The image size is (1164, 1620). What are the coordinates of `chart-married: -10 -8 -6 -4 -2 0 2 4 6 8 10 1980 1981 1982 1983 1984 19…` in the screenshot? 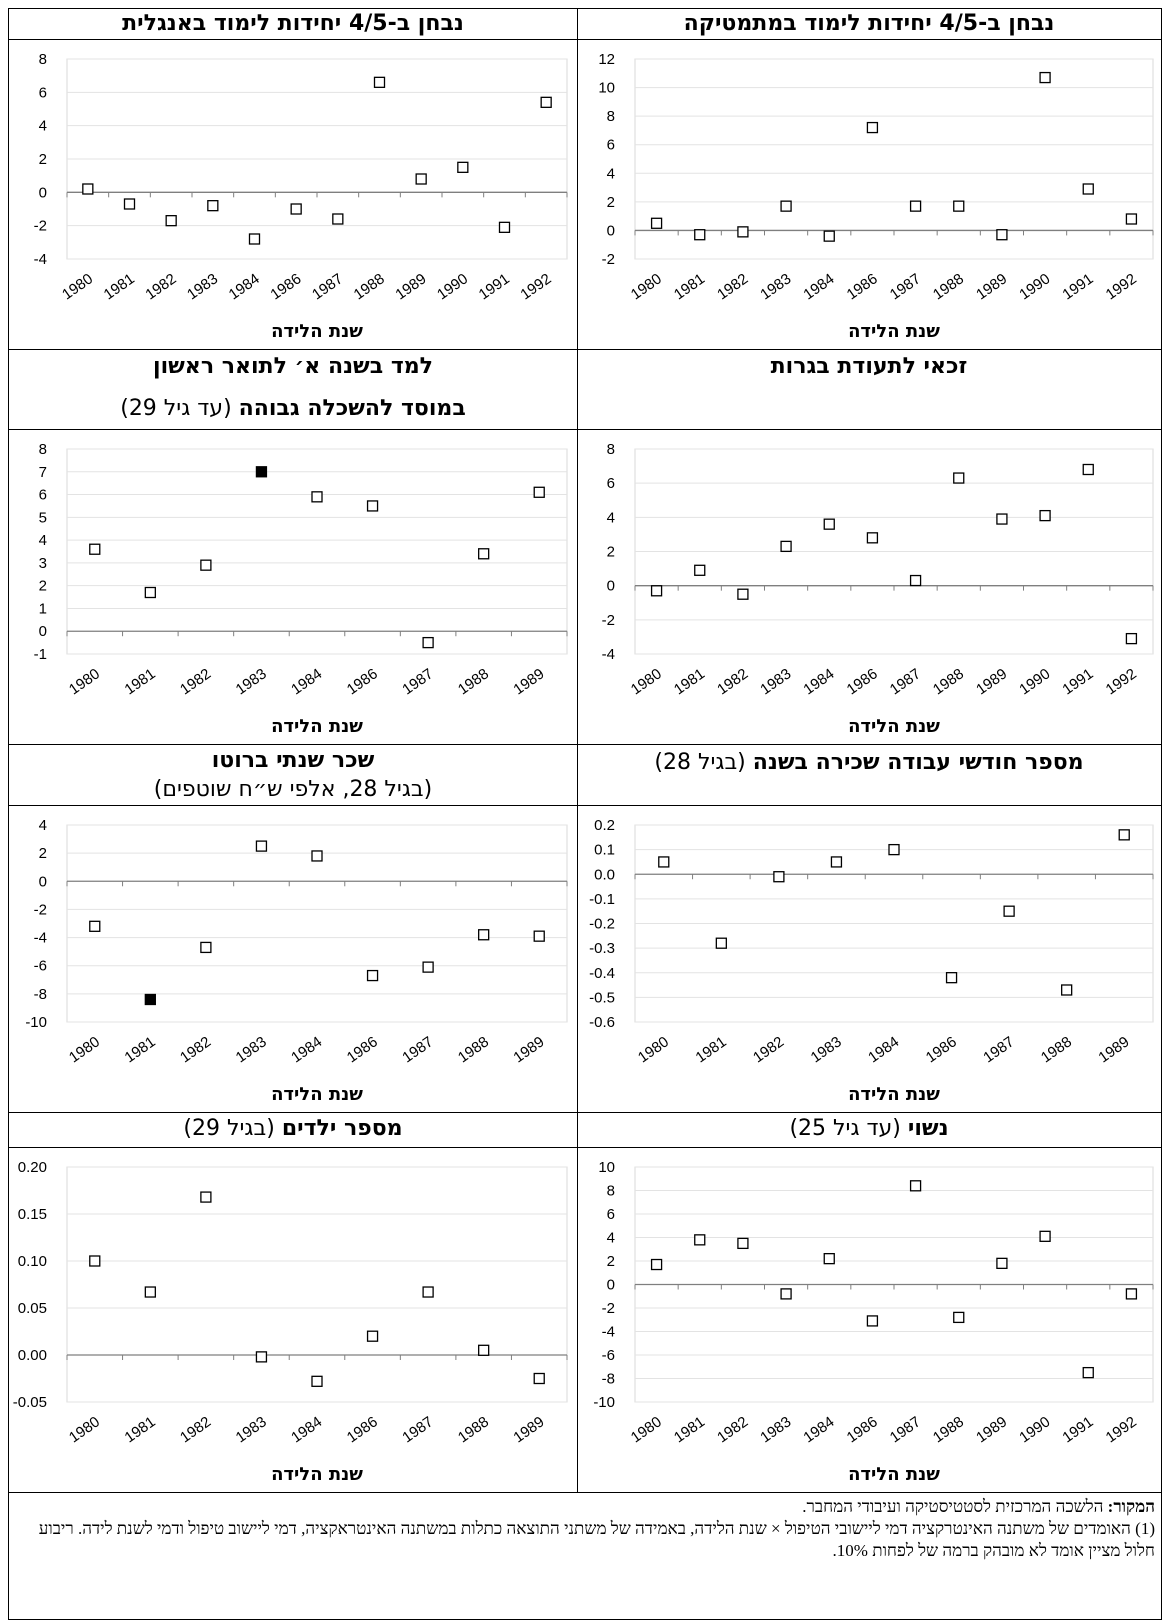 It's located at (870, 1319).